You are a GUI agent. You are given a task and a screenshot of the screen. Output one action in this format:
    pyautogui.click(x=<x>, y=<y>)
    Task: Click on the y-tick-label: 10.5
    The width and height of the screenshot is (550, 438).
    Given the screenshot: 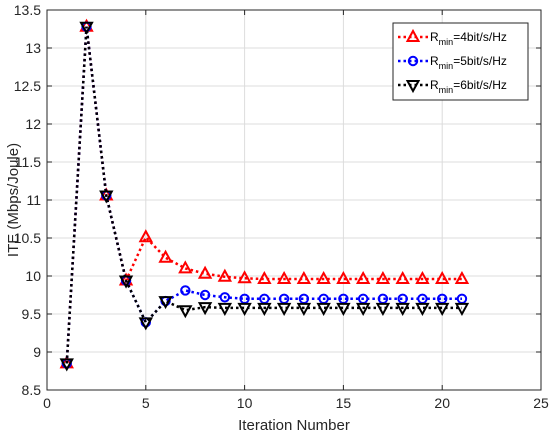 What is the action you would take?
    pyautogui.click(x=27, y=238)
    